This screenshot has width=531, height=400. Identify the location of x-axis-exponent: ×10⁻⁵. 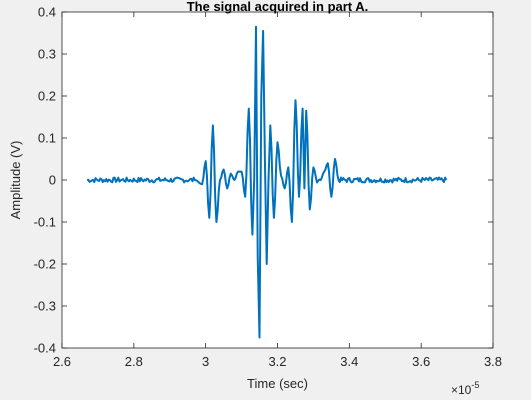
(465, 388).